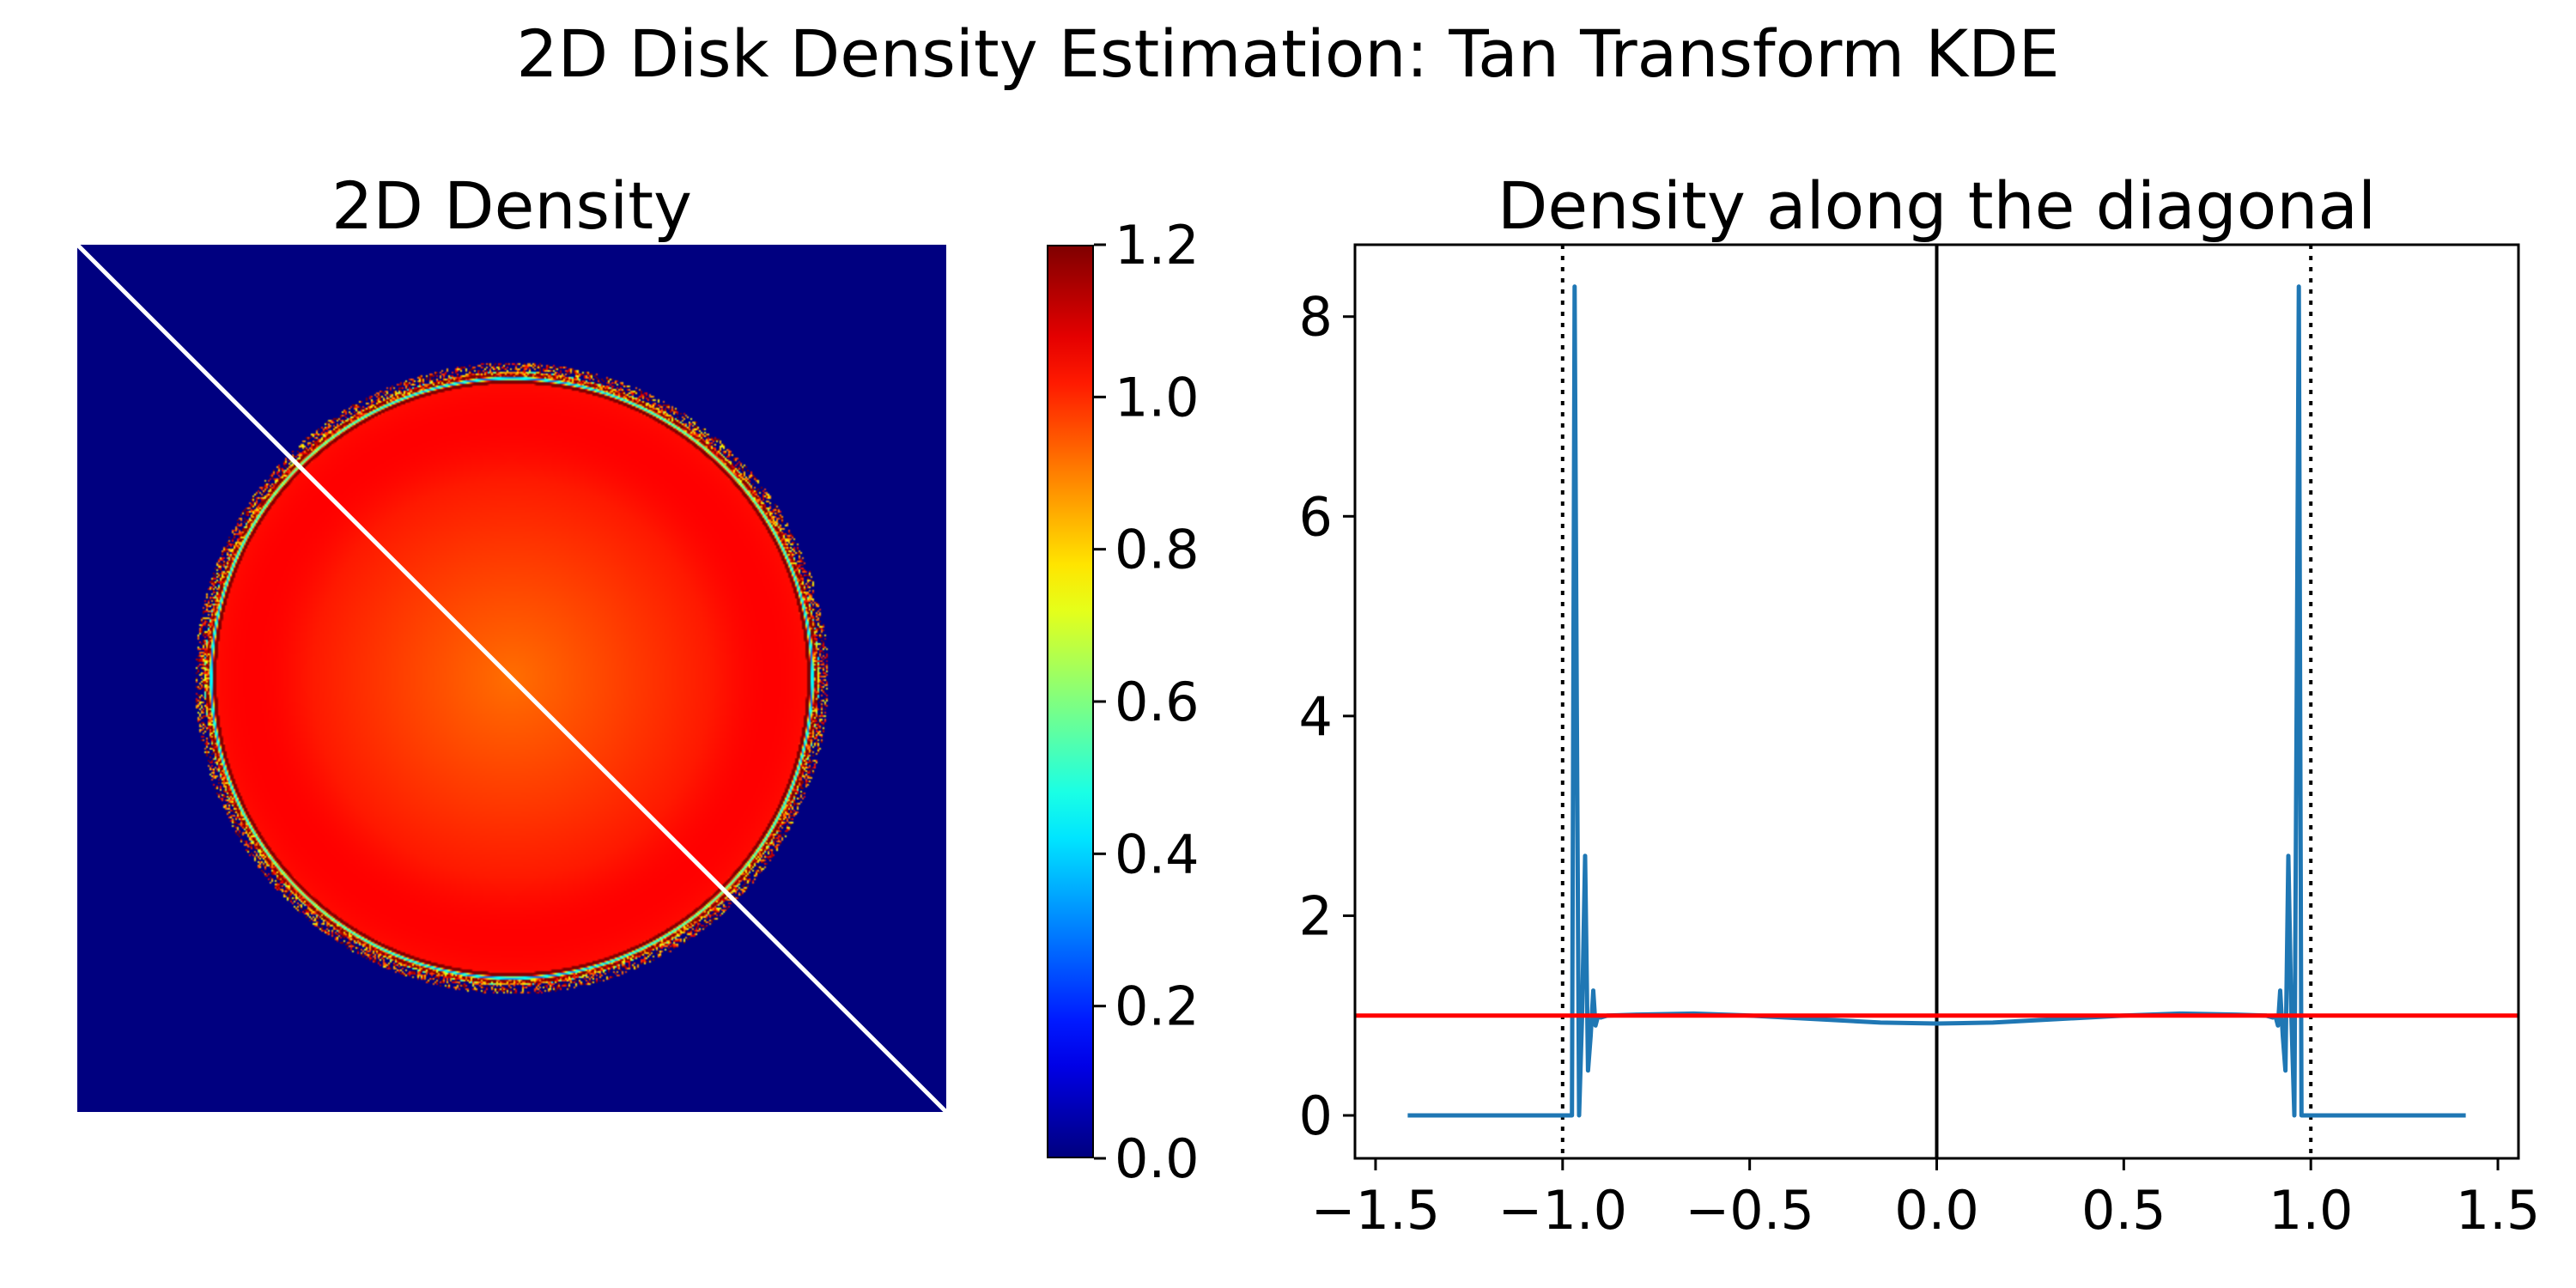 This screenshot has width=2576, height=1288. I want to click on x-tick-label: 1.5, so click(2499, 1210).